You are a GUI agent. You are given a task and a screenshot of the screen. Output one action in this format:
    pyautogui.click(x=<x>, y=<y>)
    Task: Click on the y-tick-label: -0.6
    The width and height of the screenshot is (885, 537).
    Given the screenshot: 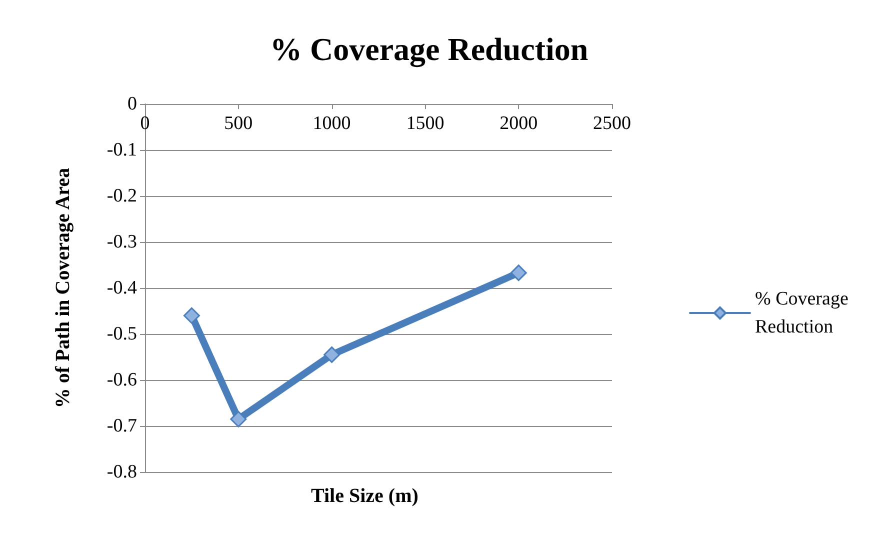 What is the action you would take?
    pyautogui.click(x=121, y=380)
    